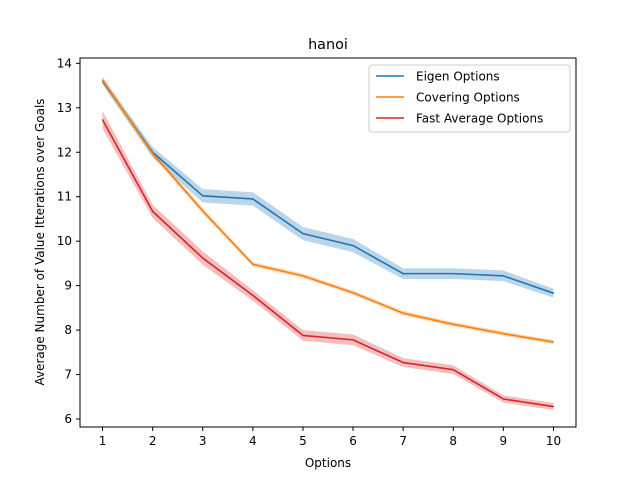  What do you see at coordinates (64, 197) in the screenshot?
I see `y-tick-label: 11` at bounding box center [64, 197].